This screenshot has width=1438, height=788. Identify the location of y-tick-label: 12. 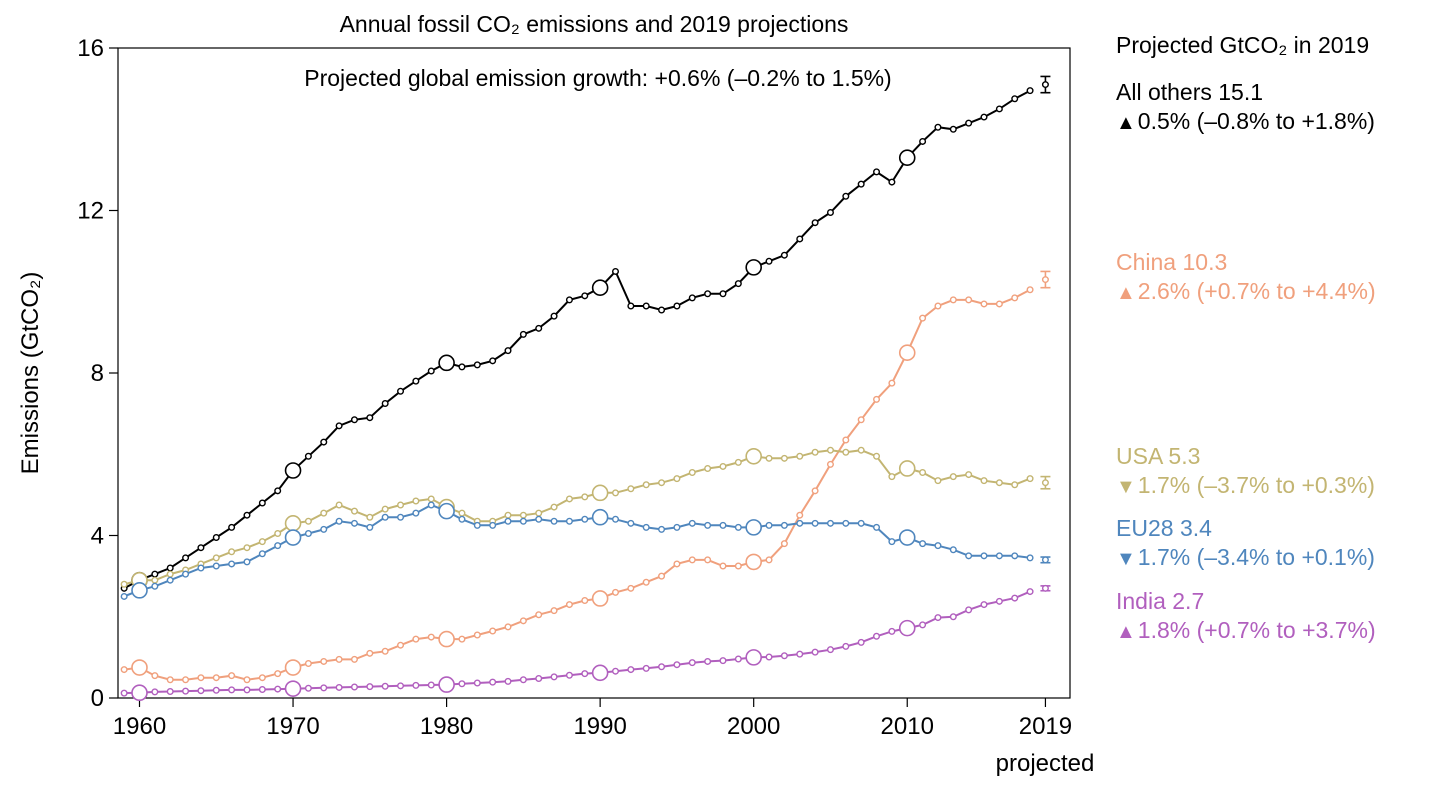
(90, 211).